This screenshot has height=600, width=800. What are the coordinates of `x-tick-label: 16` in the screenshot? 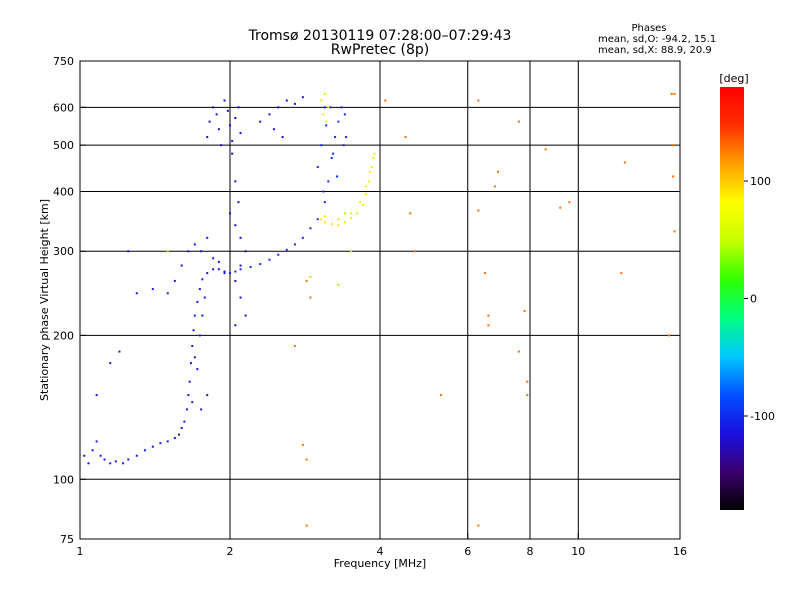 It's located at (680, 551).